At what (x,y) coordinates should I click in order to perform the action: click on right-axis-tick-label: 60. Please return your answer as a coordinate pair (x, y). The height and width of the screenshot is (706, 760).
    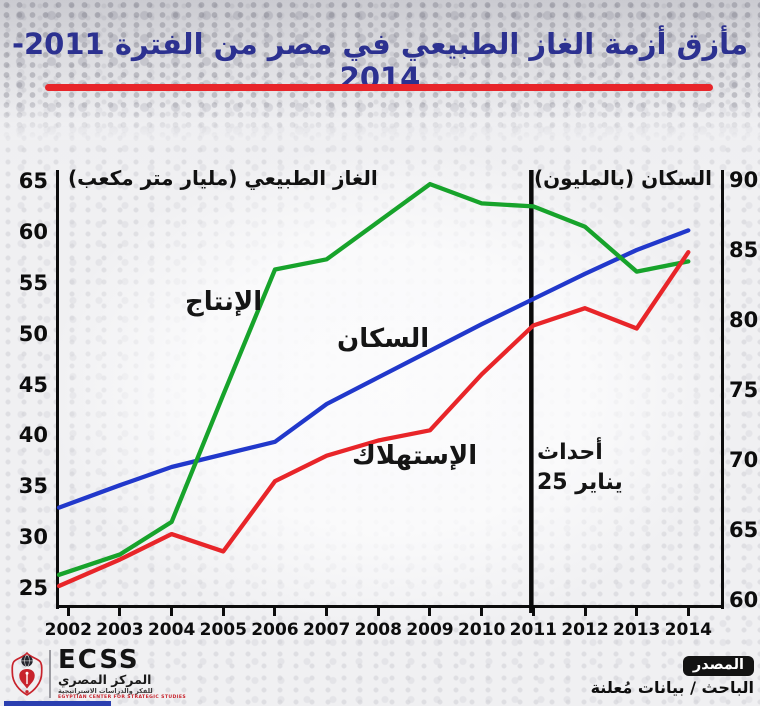
    Looking at the image, I should click on (744, 600).